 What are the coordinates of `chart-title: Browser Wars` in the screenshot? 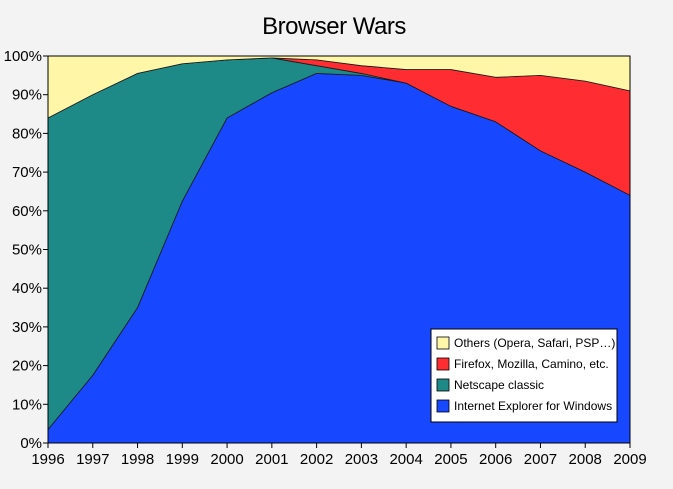 It's located at (334, 26).